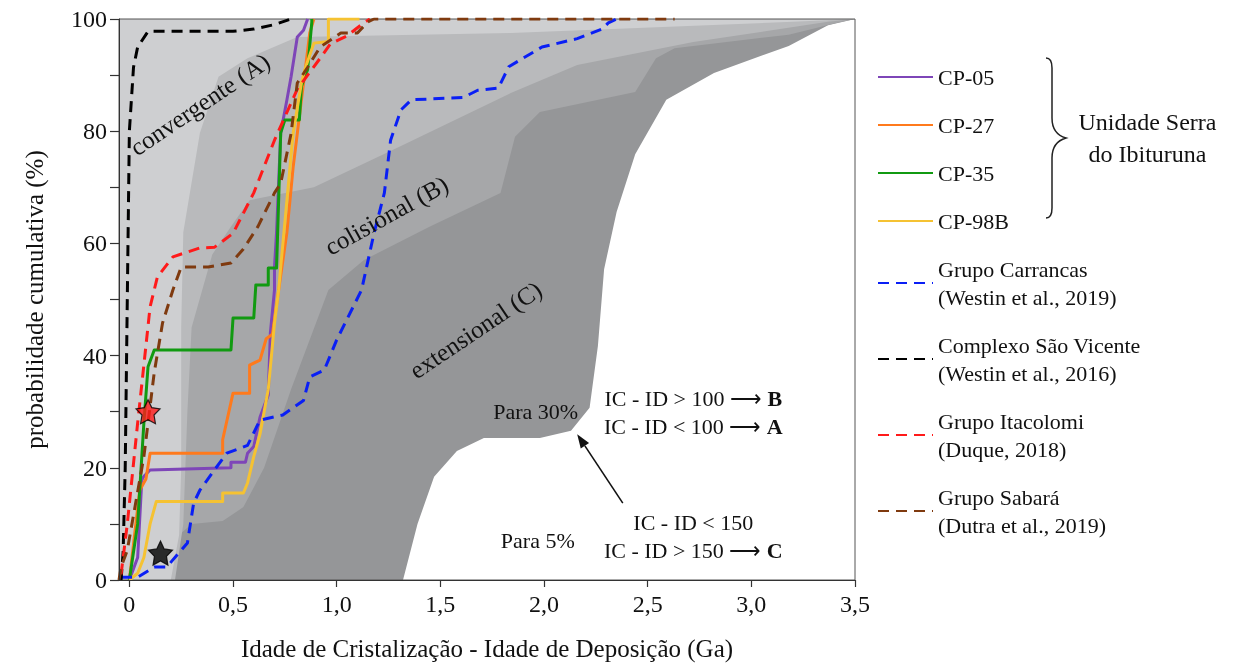 The width and height of the screenshot is (1237, 672). What do you see at coordinates (966, 77) in the screenshot?
I see `legend-label: CP-05` at bounding box center [966, 77].